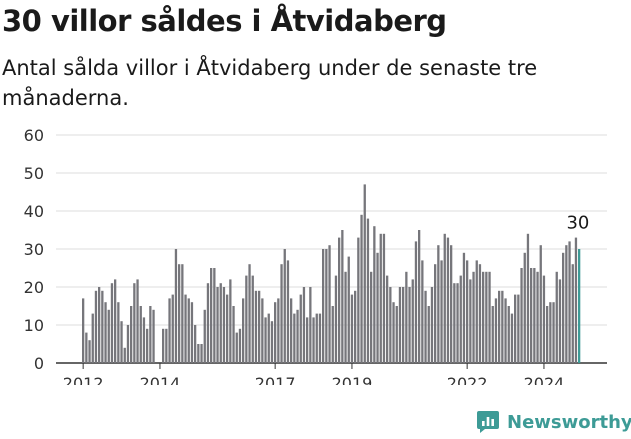 The width and height of the screenshot is (631, 439). Describe the element at coordinates (39, 363) in the screenshot. I see `y-tick-label: 0` at that location.